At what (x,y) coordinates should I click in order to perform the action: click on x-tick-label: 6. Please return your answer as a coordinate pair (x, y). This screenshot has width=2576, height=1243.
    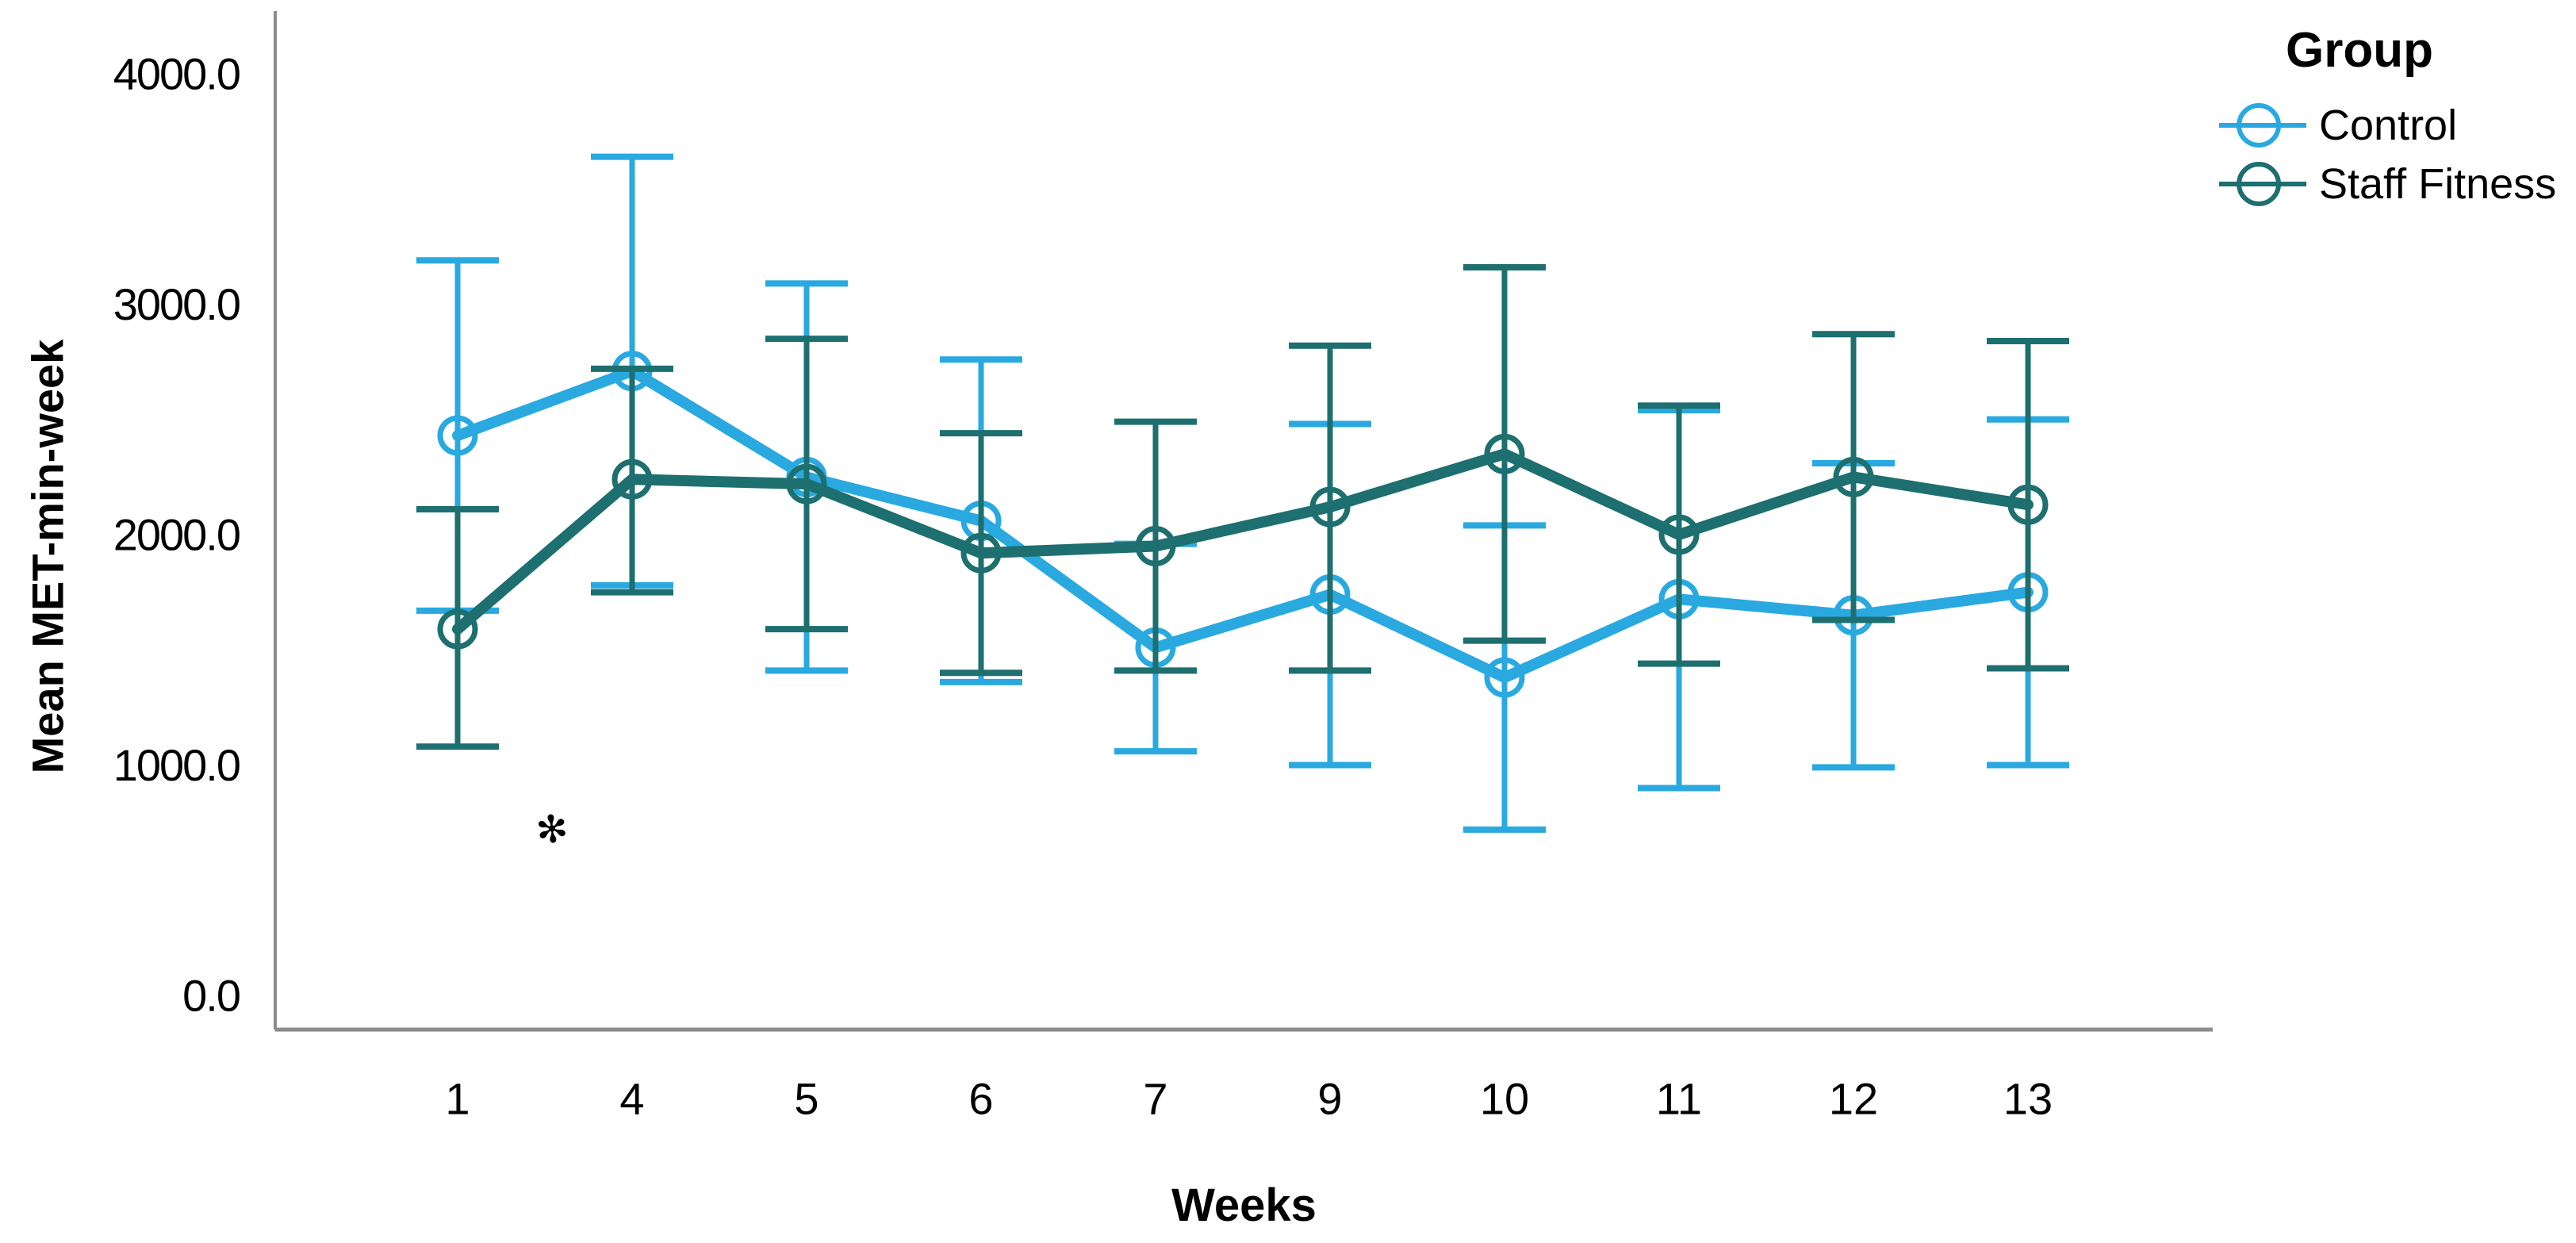
    Looking at the image, I should click on (981, 1099).